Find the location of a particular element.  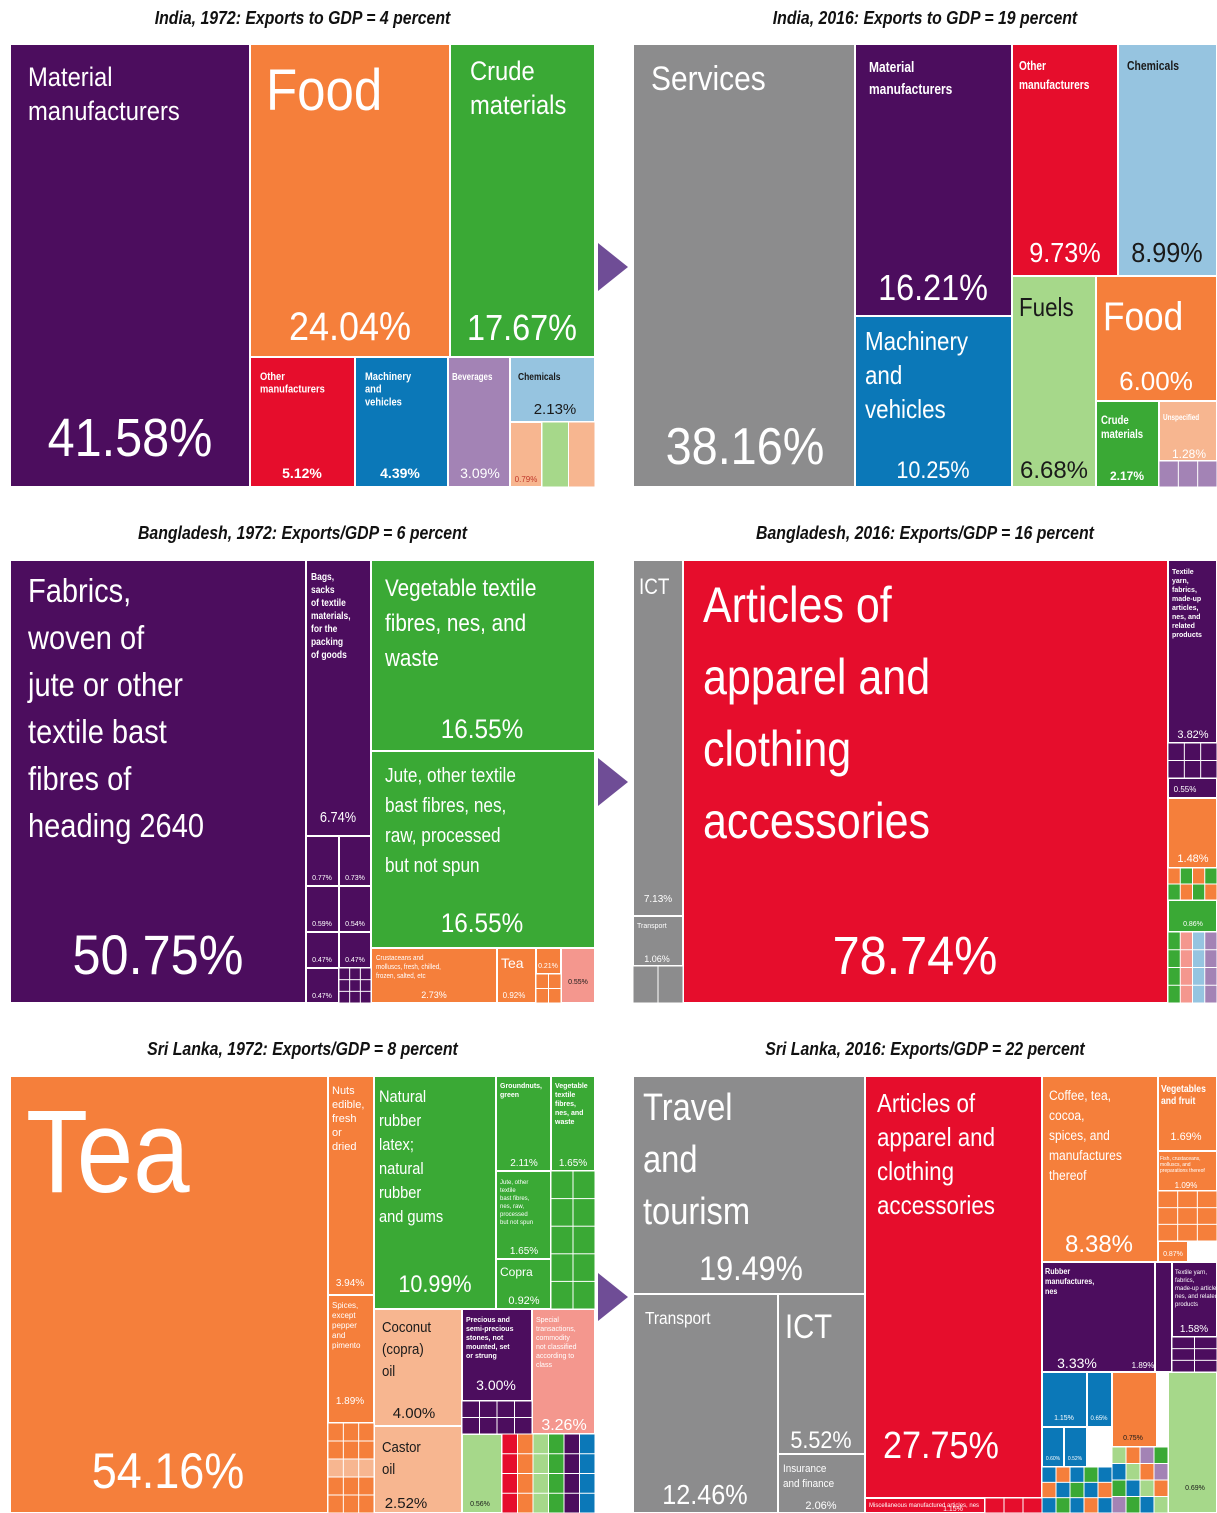

tile-label: transactions, is located at coordinates (556, 1329).